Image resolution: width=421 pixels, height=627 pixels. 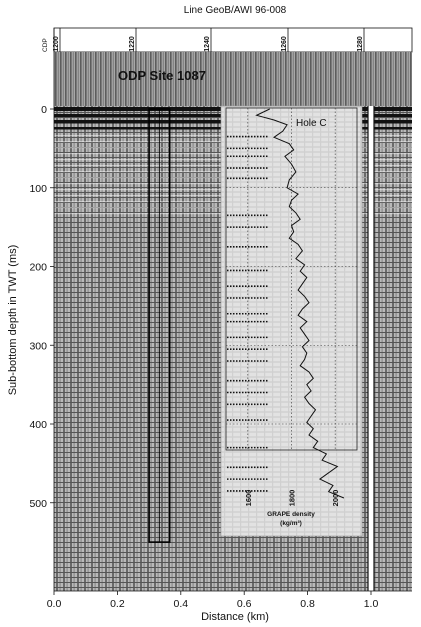 I want to click on cdp-tick-label: 1260, so click(x=284, y=44).